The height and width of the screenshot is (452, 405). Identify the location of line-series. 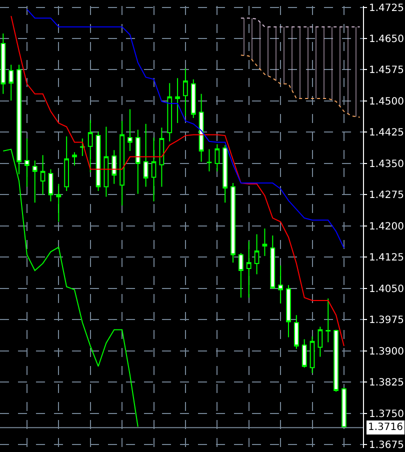
(300, 86).